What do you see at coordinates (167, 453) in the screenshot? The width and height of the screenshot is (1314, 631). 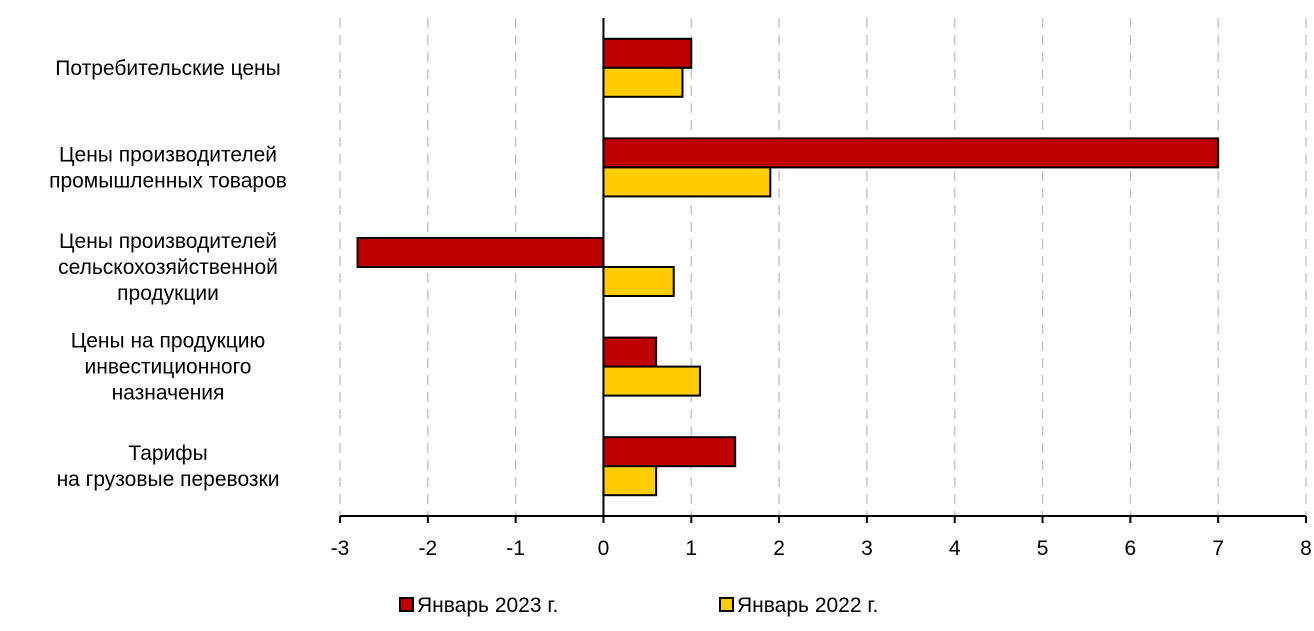 I see `category-label: Тарифы` at bounding box center [167, 453].